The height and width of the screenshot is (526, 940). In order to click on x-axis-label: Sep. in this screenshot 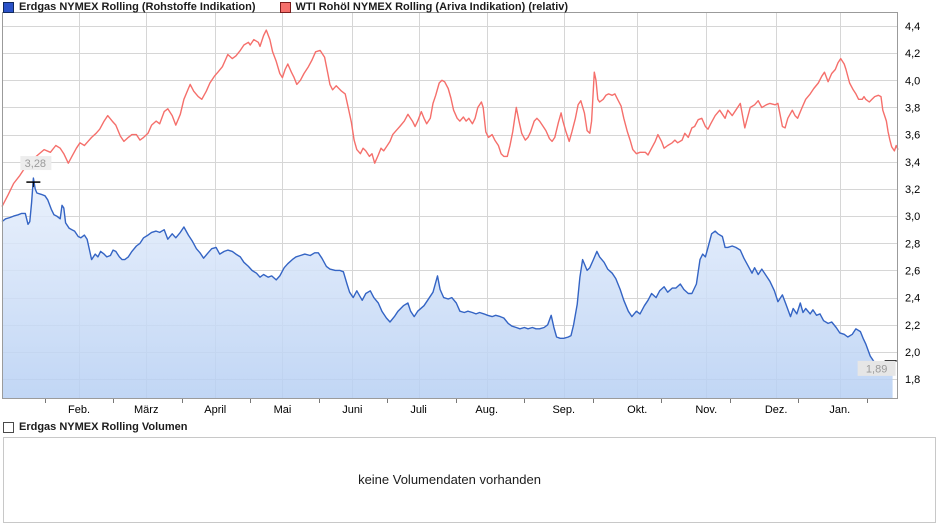, I will do `click(563, 410)`.